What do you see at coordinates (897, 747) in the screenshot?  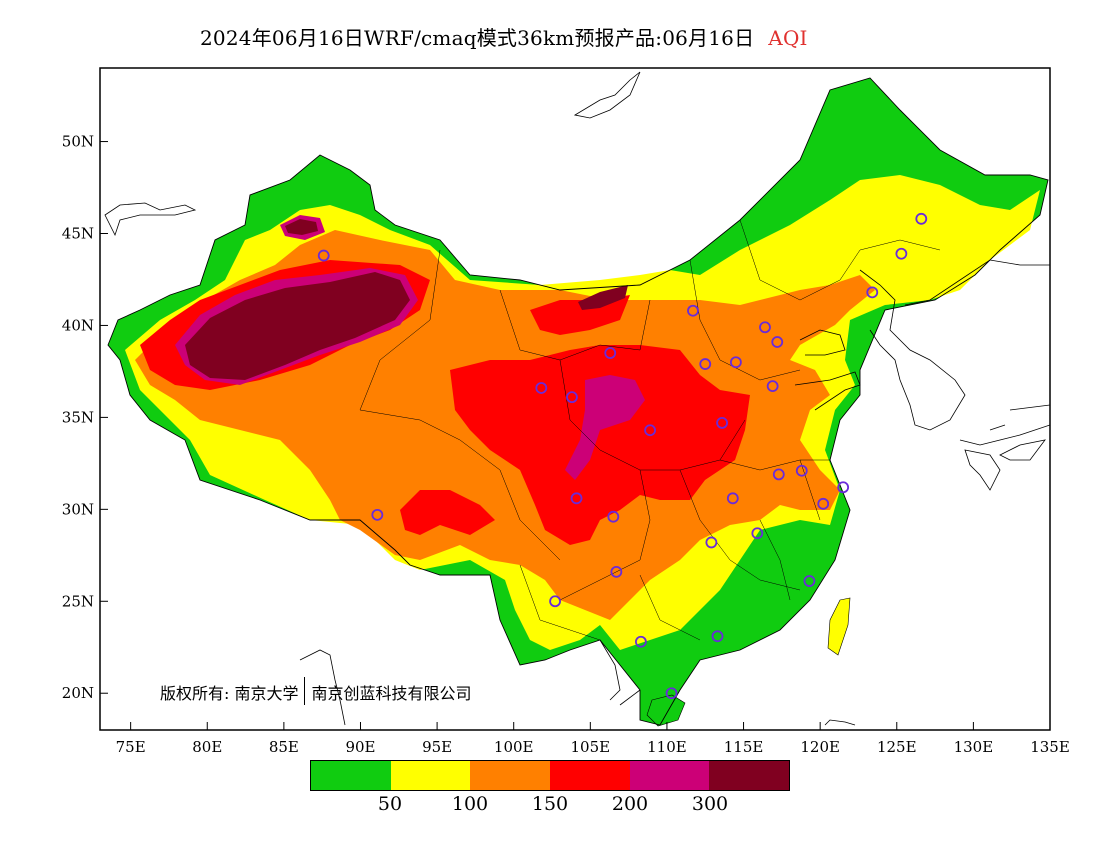 I see `lon-tick-label: 125E` at bounding box center [897, 747].